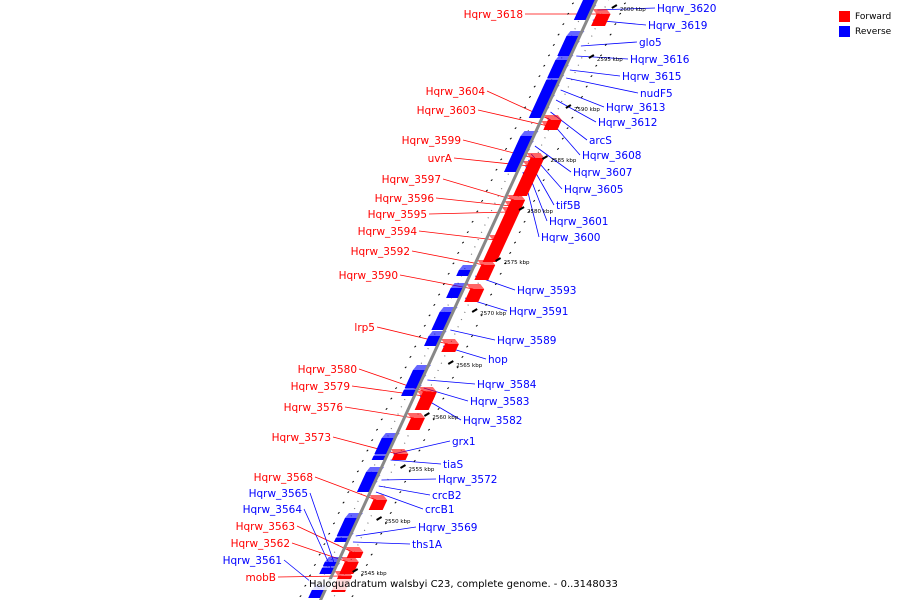  Describe the element at coordinates (327, 370) in the screenshot. I see `gene-label-hqrw-3580: Hqrw_3580` at that location.